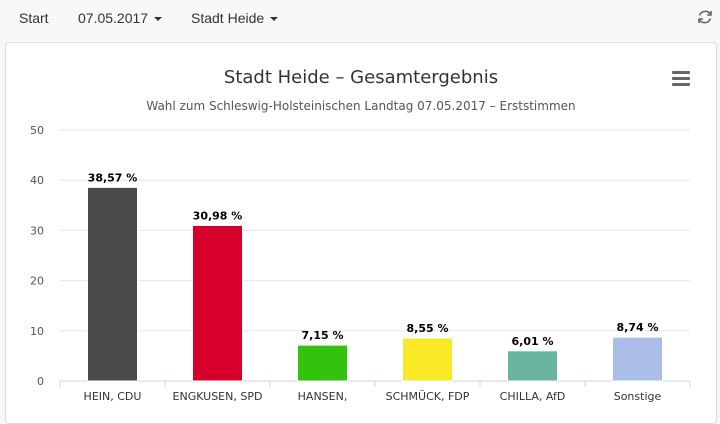  Describe the element at coordinates (638, 396) in the screenshot. I see `x-category-label: Sonstige` at that location.